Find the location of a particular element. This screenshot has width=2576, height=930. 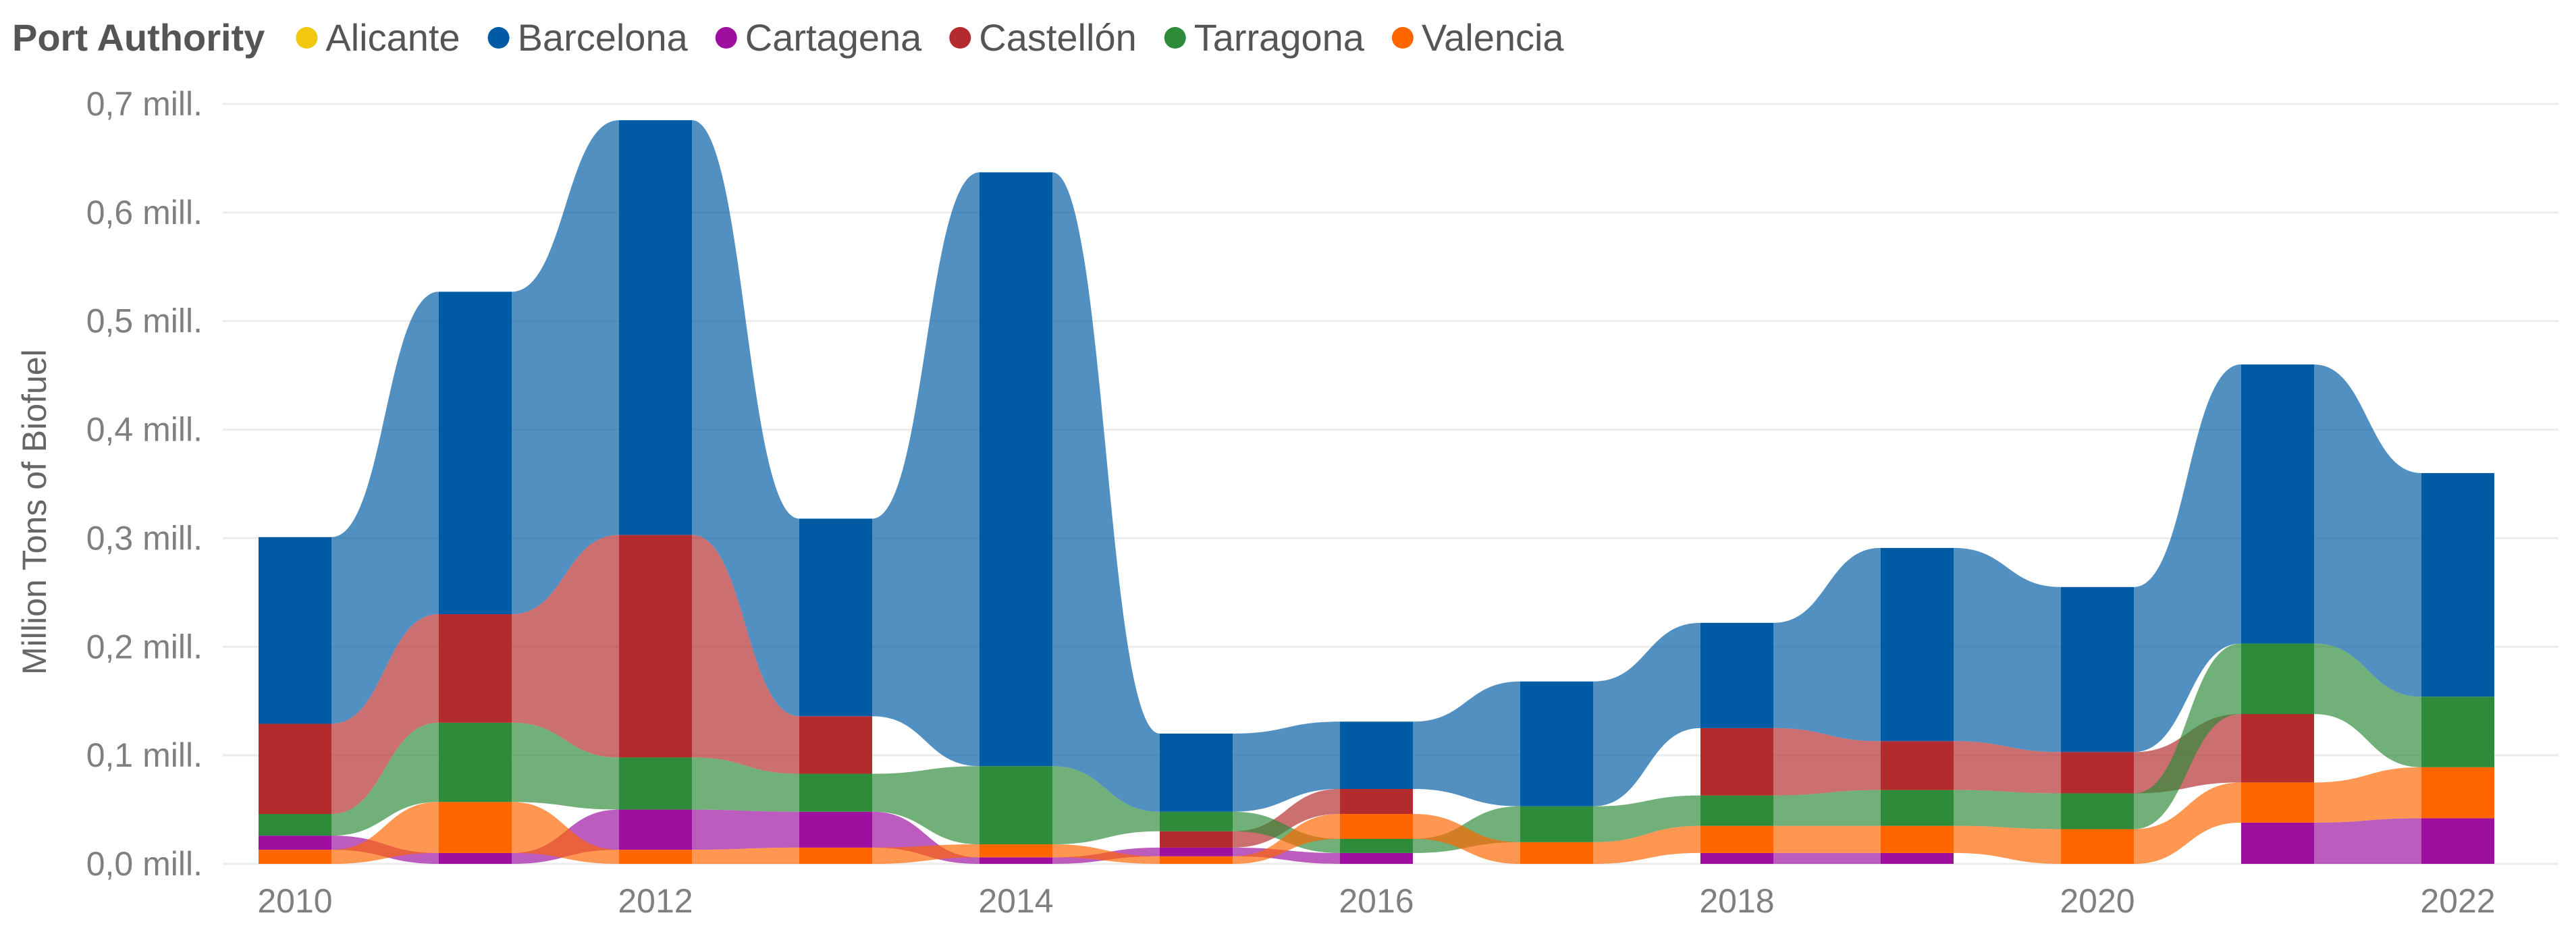

bar-valencia-2016 is located at coordinates (1376, 827).